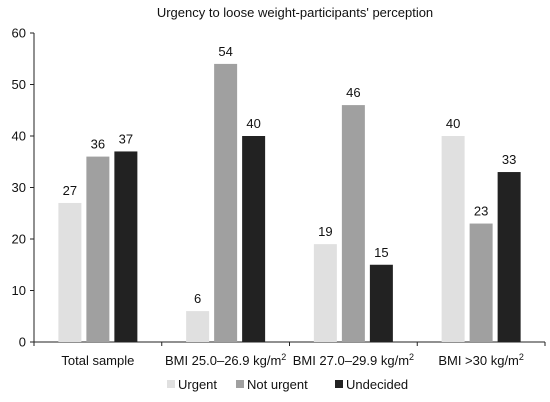  I want to click on legend: Urgent Not urgent Undecided, so click(287, 384).